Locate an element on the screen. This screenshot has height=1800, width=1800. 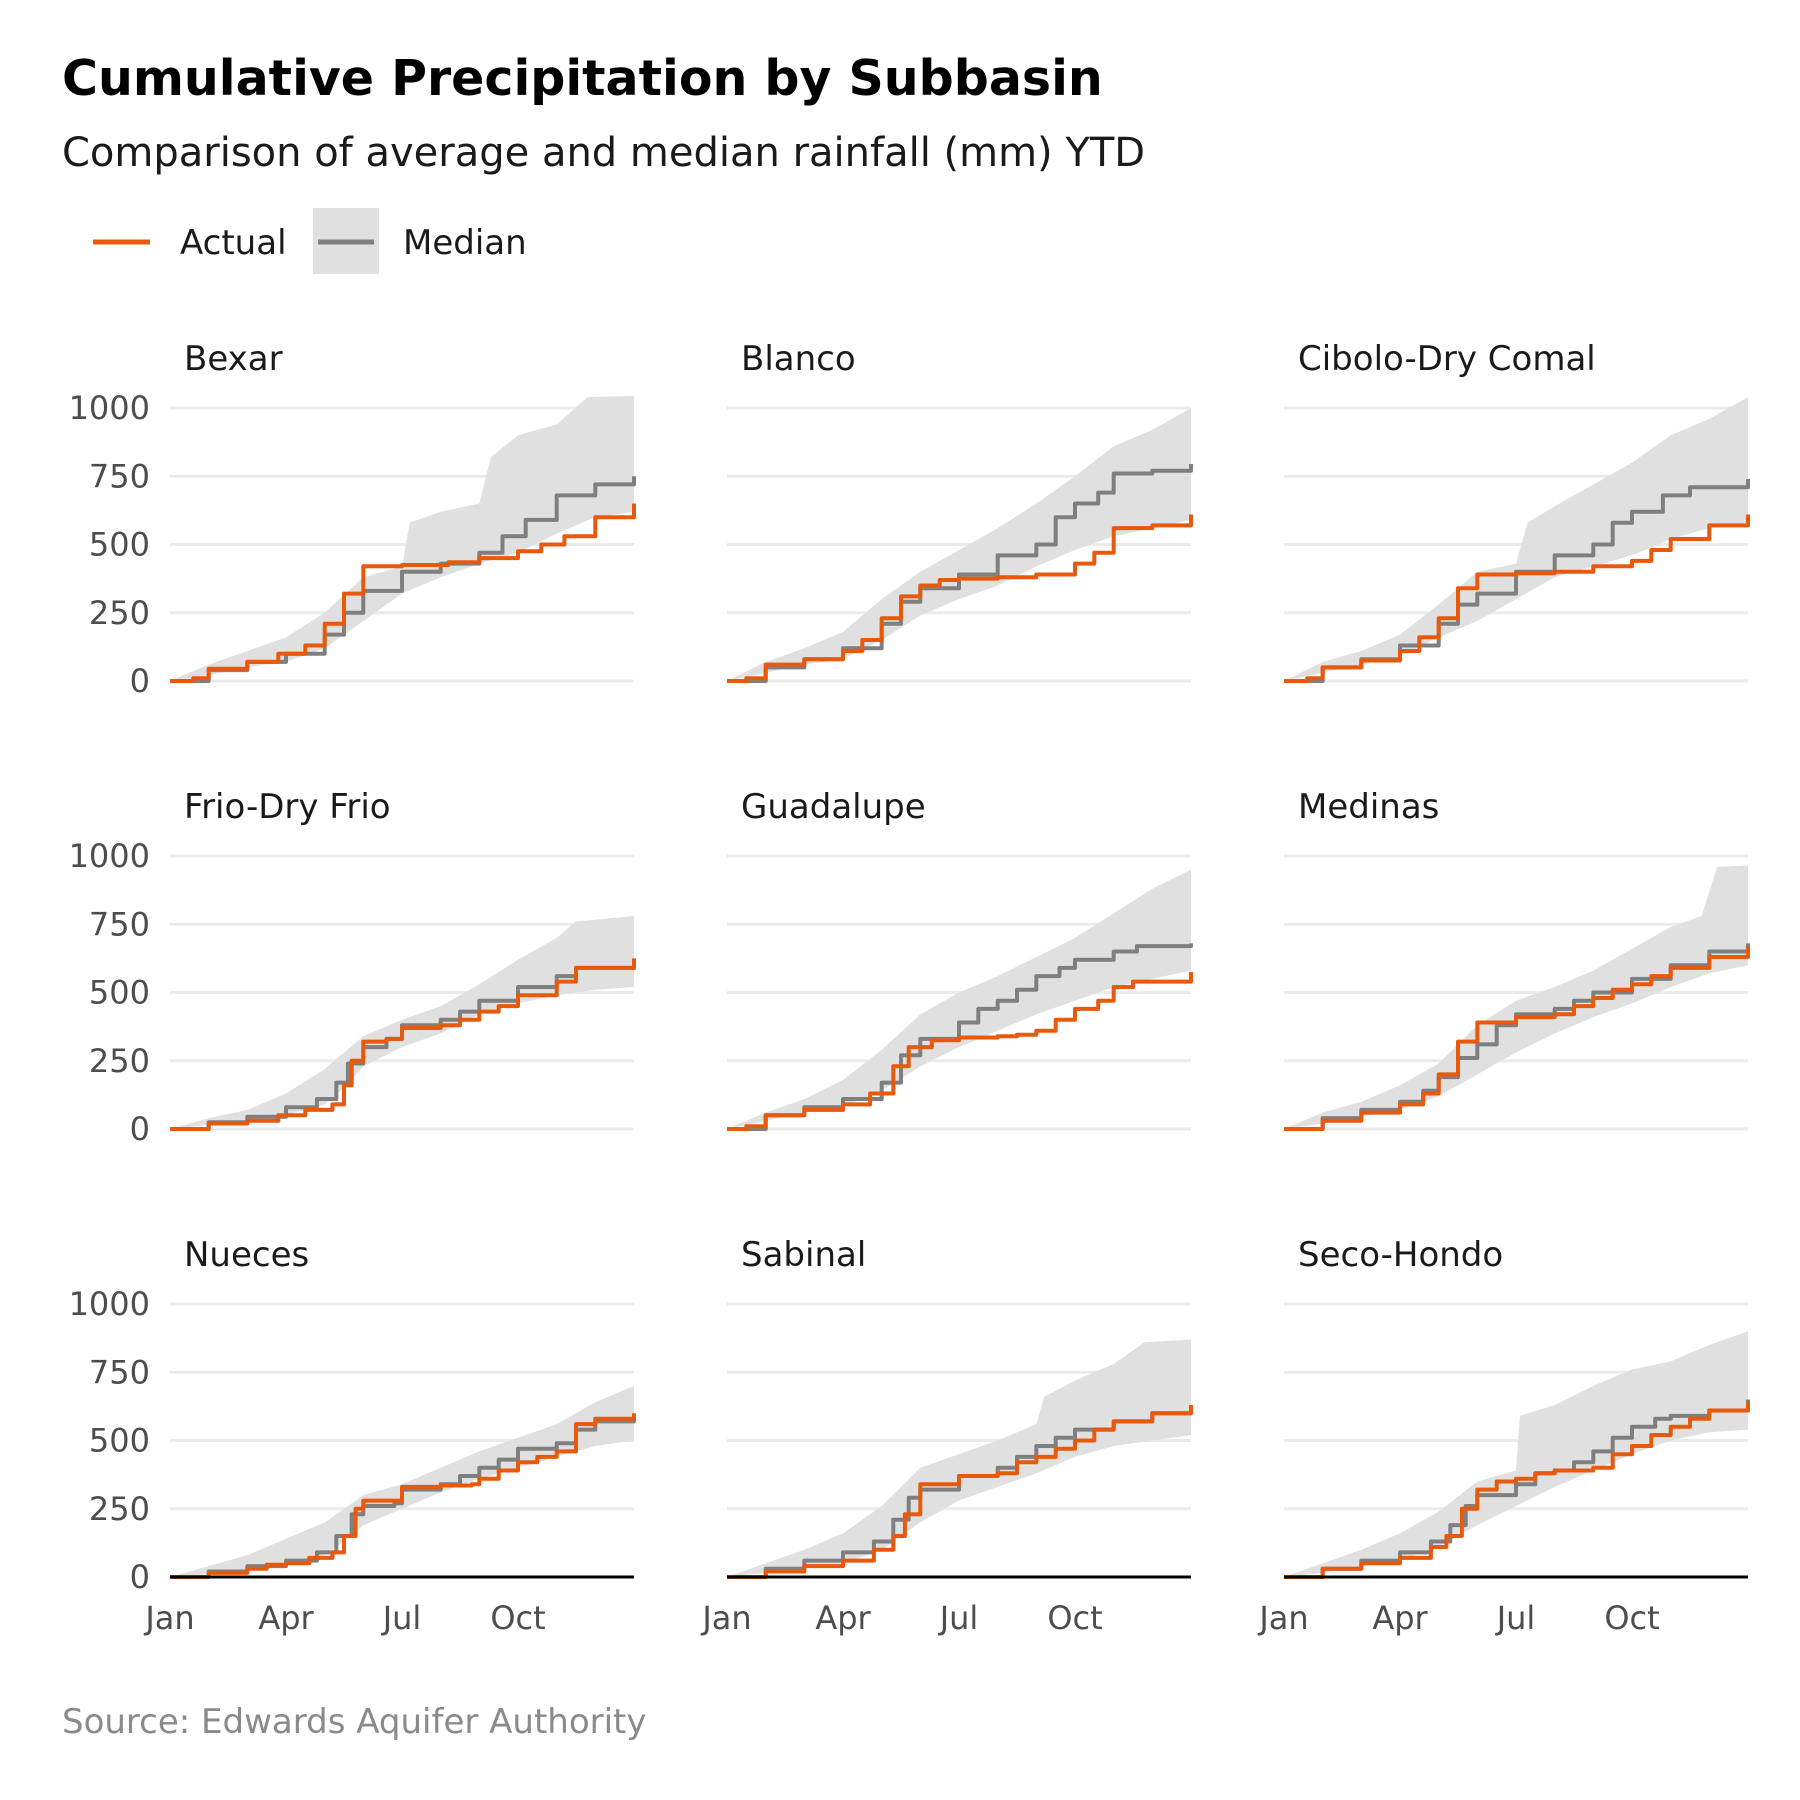
facet-cibolo-dry-comal: Cibolo-Dry Comal is located at coordinates (1517, 511).